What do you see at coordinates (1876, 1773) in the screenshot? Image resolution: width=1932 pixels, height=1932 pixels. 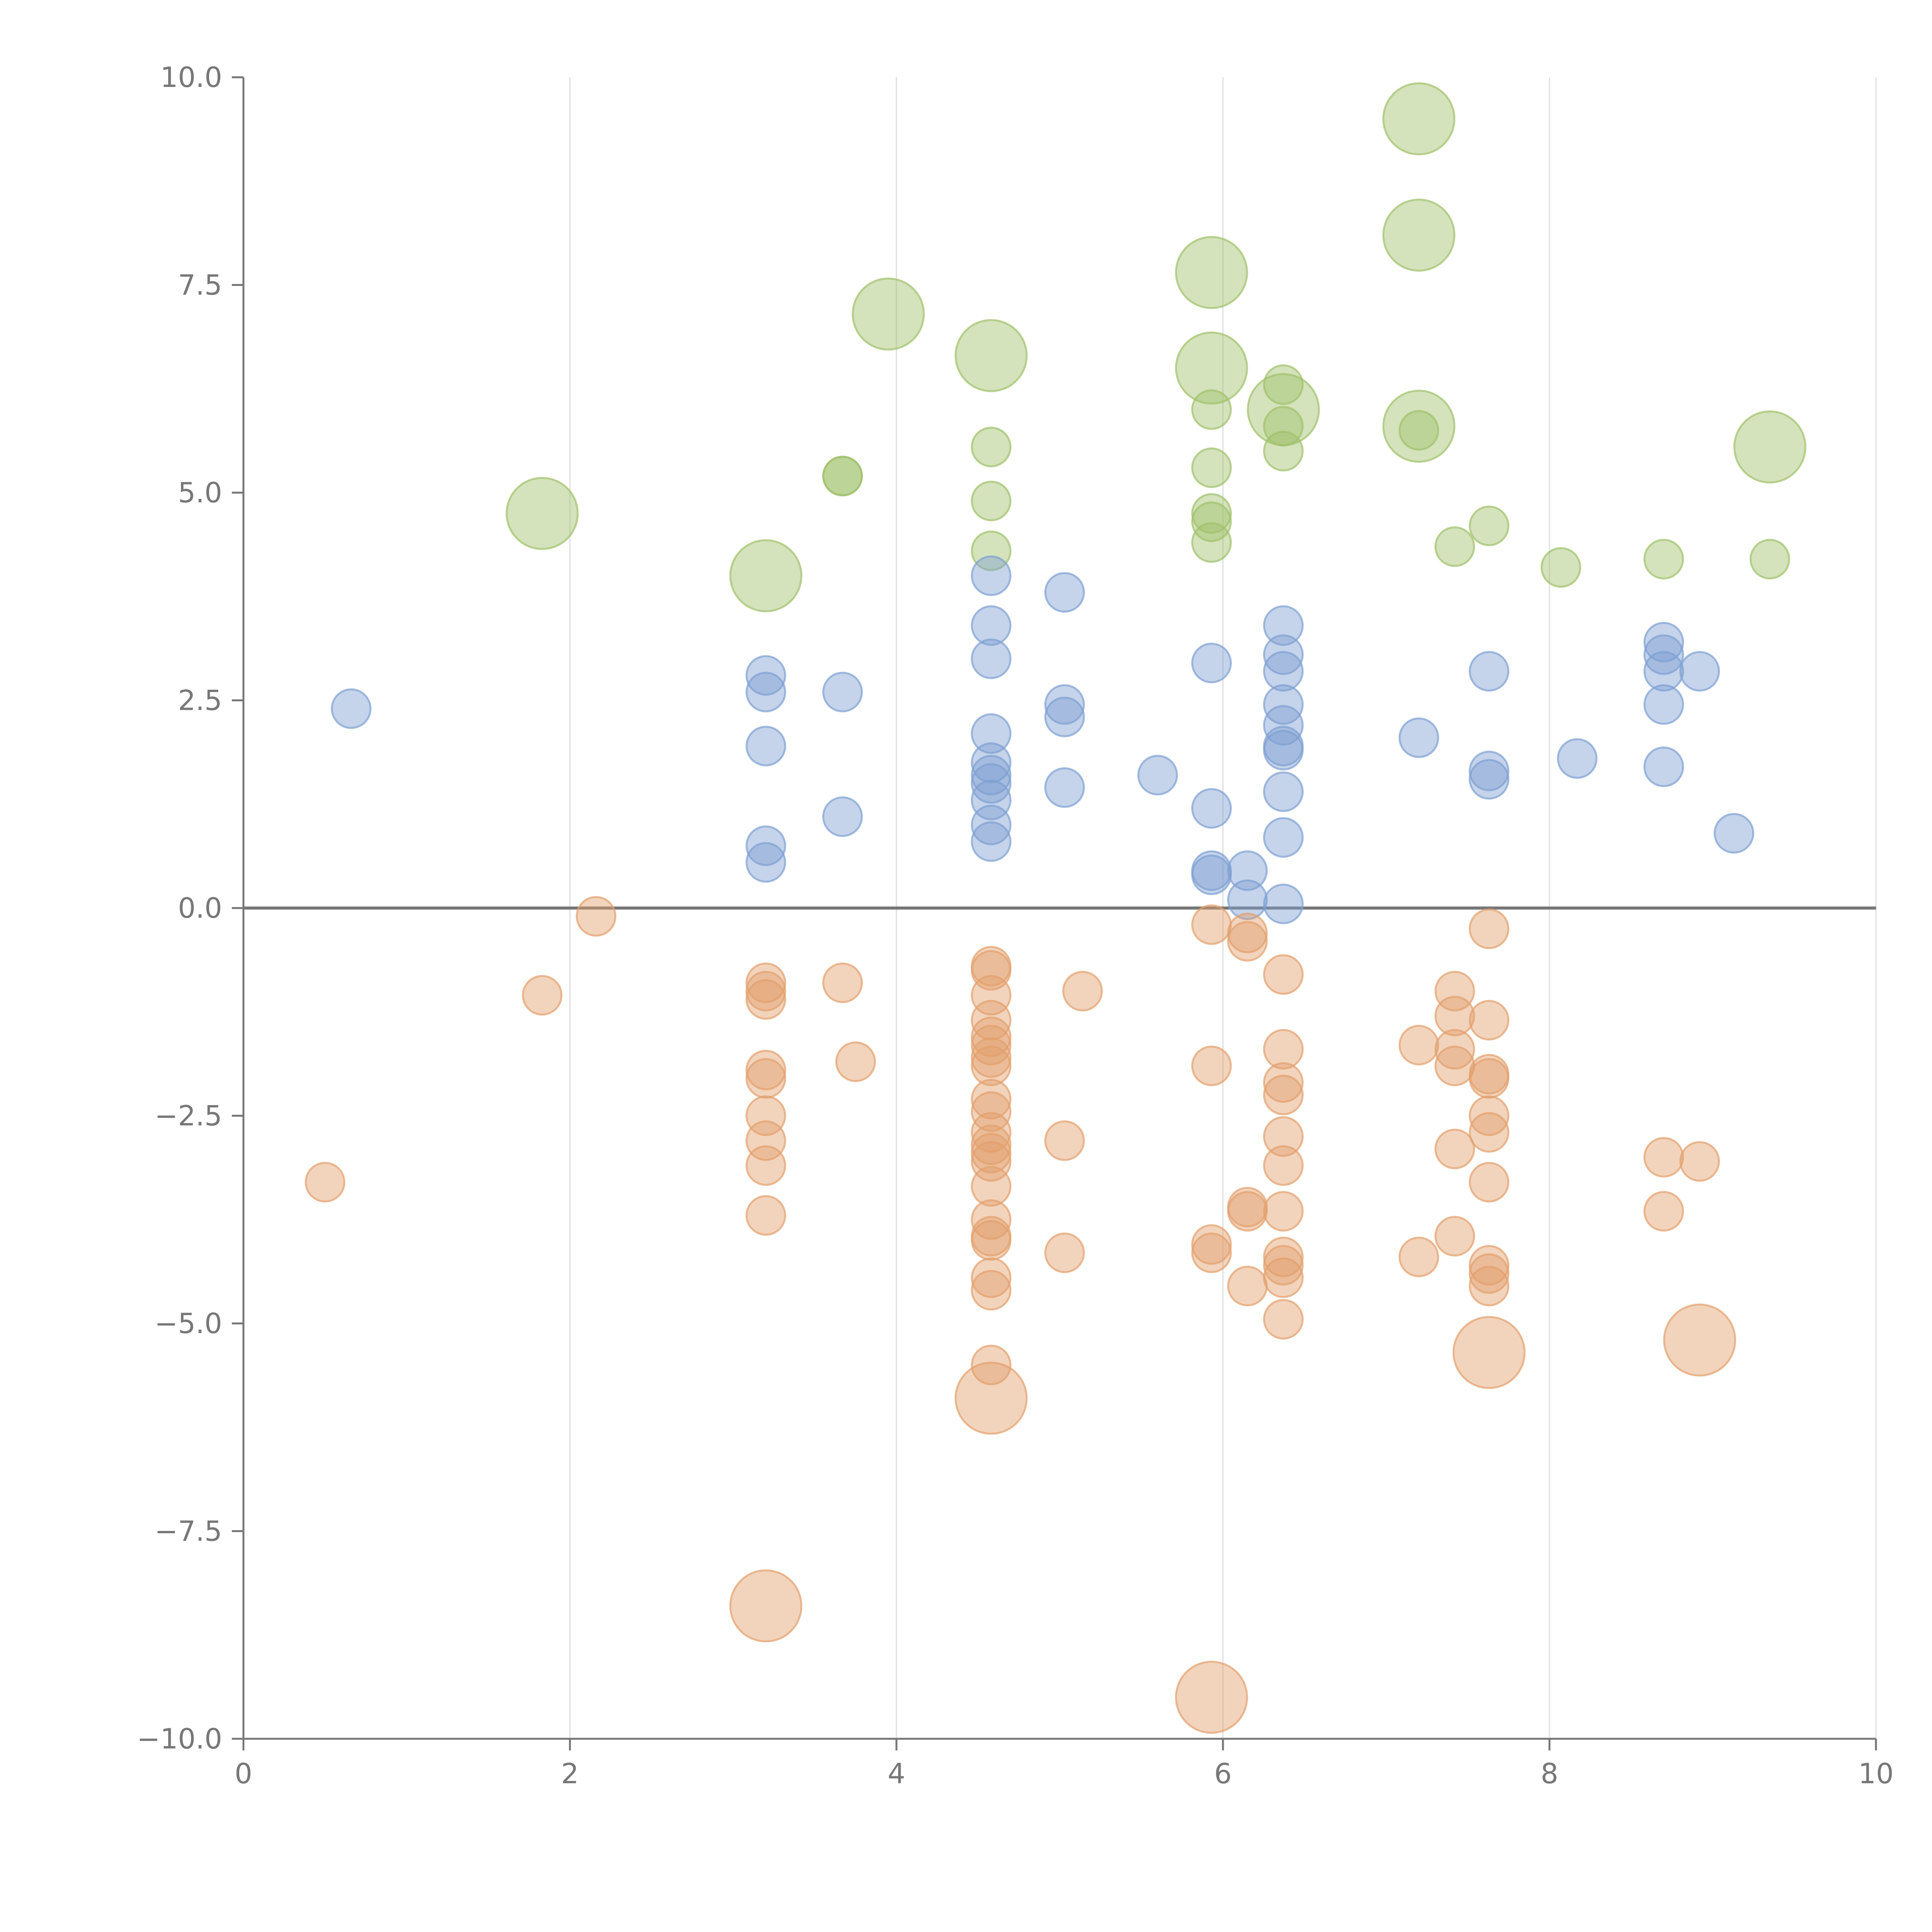 I see `x-tick-label: 10` at bounding box center [1876, 1773].